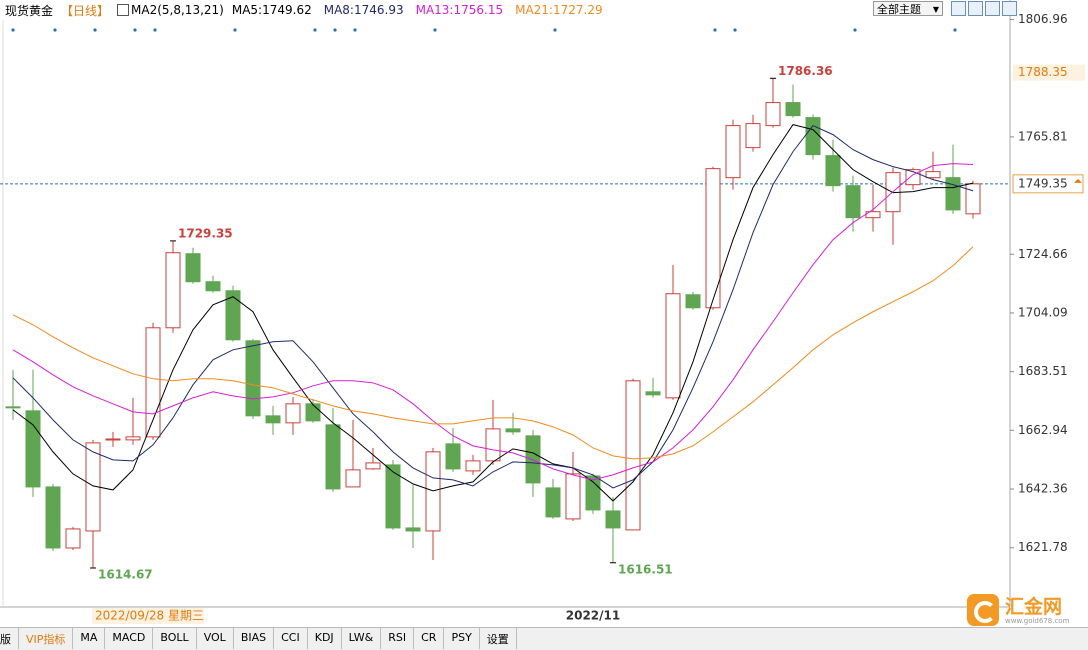 The height and width of the screenshot is (650, 1088). Describe the element at coordinates (985, 612) in the screenshot. I see `logo-mark` at that location.